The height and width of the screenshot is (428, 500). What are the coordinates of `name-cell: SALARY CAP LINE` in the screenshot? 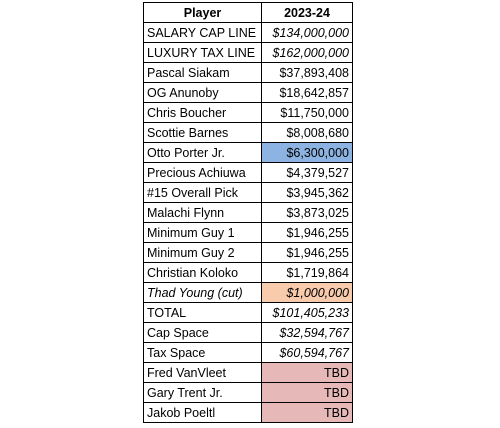 It's located at (202, 32).